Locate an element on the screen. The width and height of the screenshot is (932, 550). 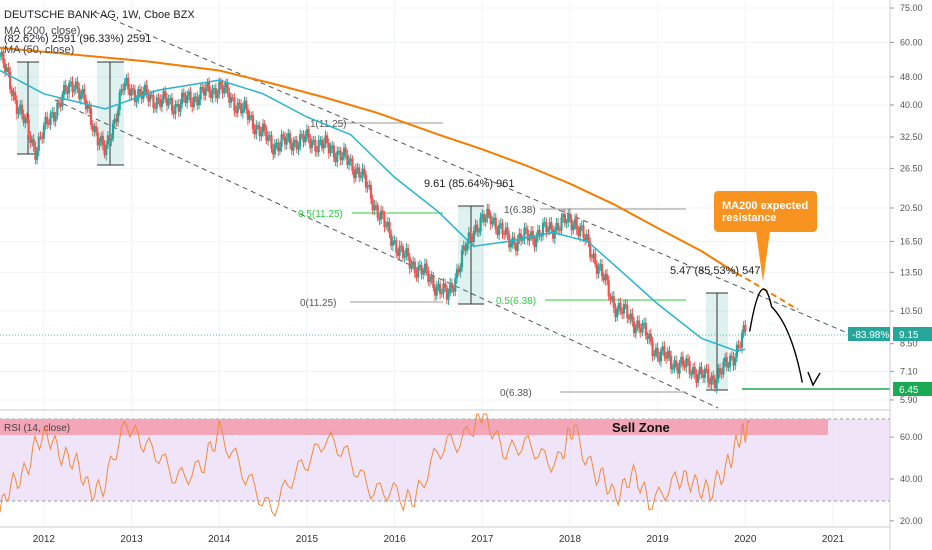
price-tick-32.50: 32.50 is located at coordinates (911, 137).